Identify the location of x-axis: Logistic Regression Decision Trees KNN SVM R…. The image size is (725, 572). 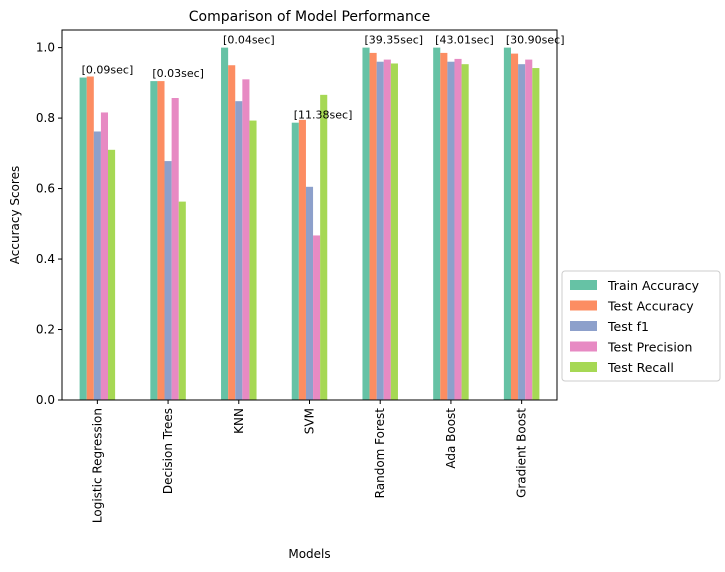
(309, 461).